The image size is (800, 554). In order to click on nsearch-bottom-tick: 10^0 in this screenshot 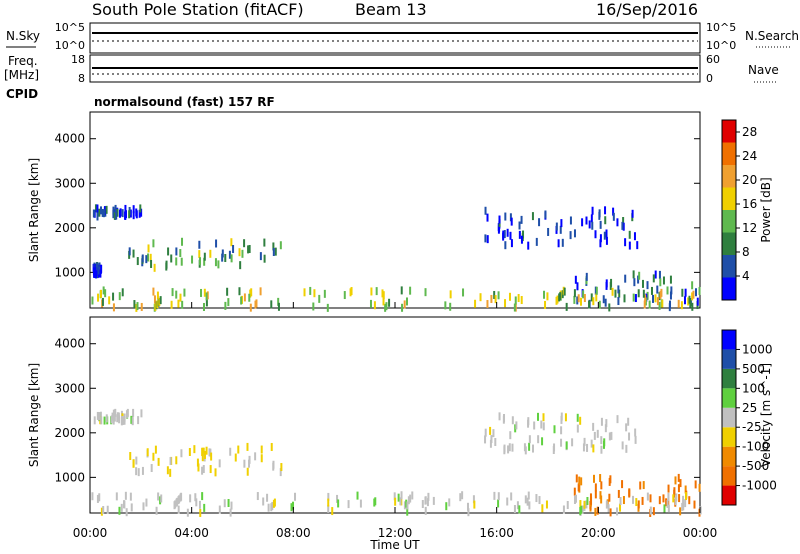, I will do `click(721, 45)`.